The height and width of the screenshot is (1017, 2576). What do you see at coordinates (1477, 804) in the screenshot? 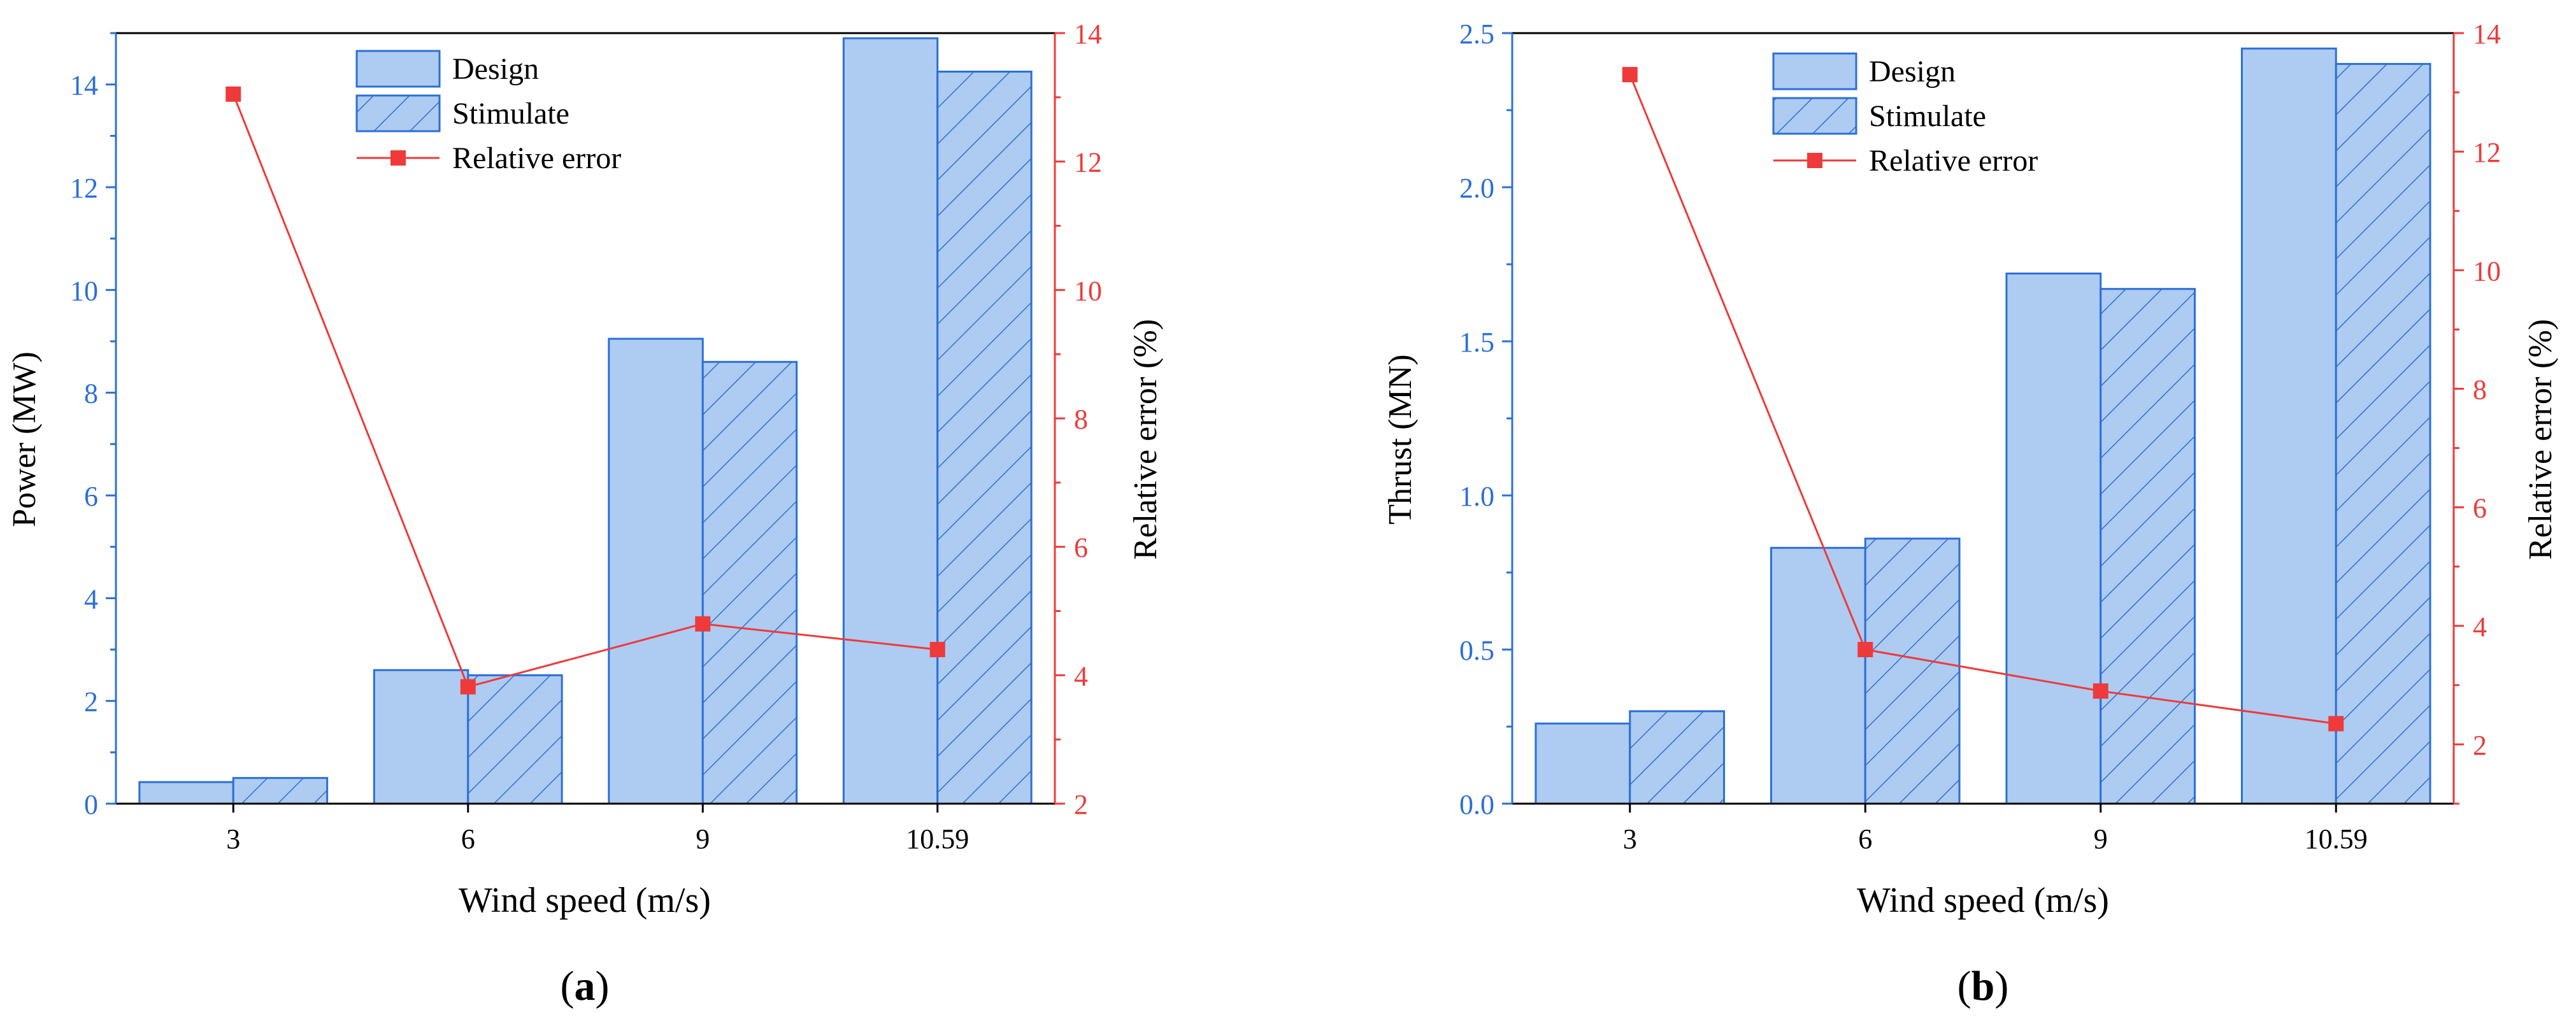
I see `left-tick-label-0.0: 0.0` at bounding box center [1477, 804].